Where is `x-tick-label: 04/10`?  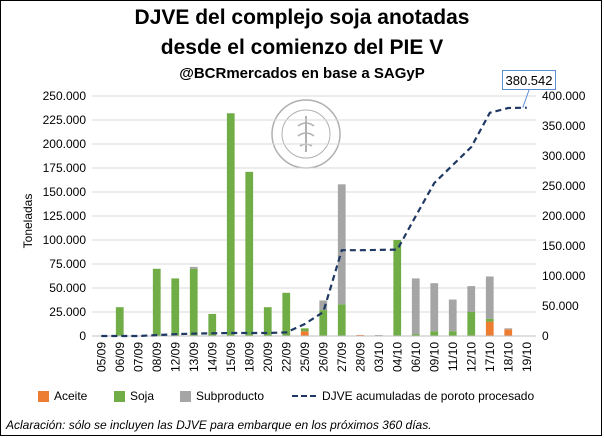
x-tick-label: 04/10 is located at coordinates (397, 357).